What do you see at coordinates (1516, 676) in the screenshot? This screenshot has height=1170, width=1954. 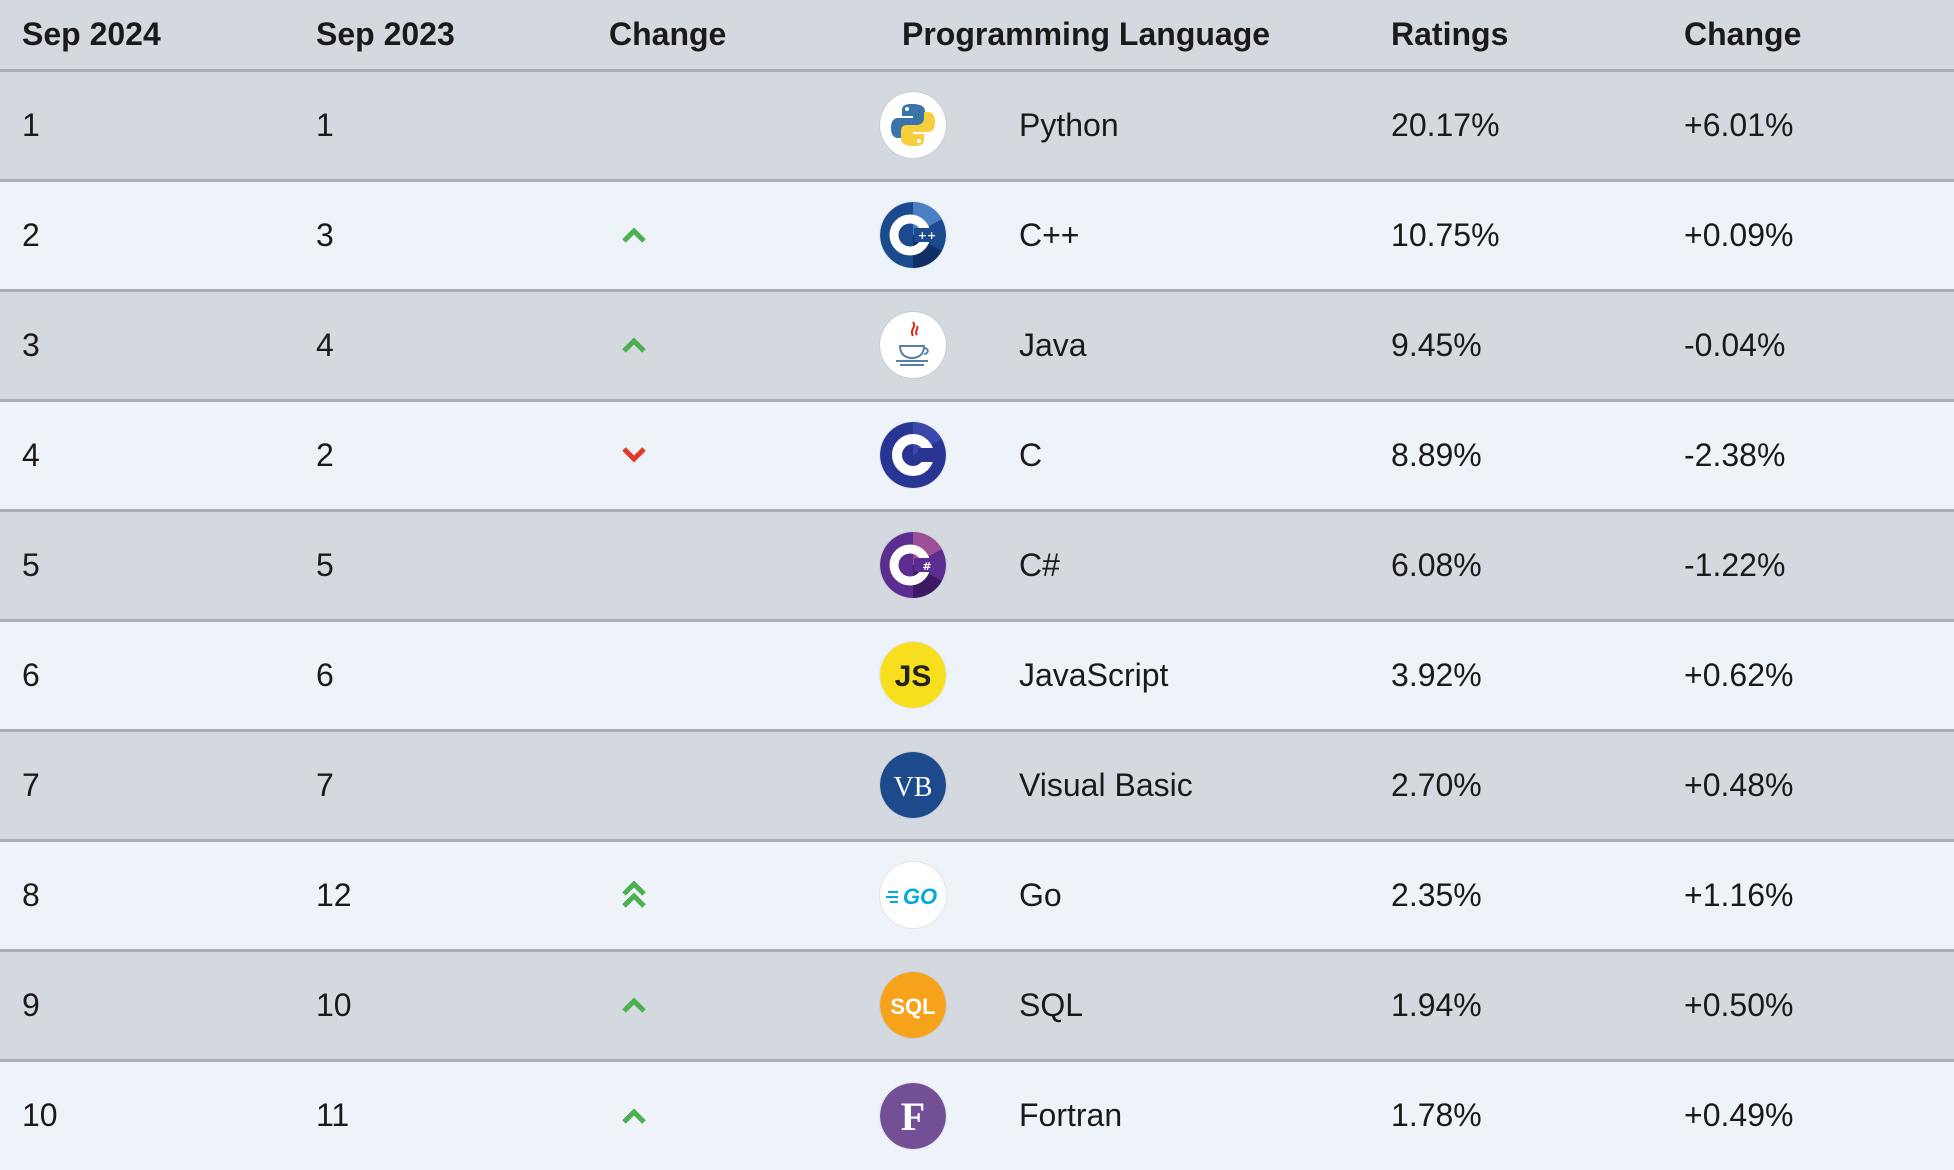 I see `rating-value: 3.92%` at bounding box center [1516, 676].